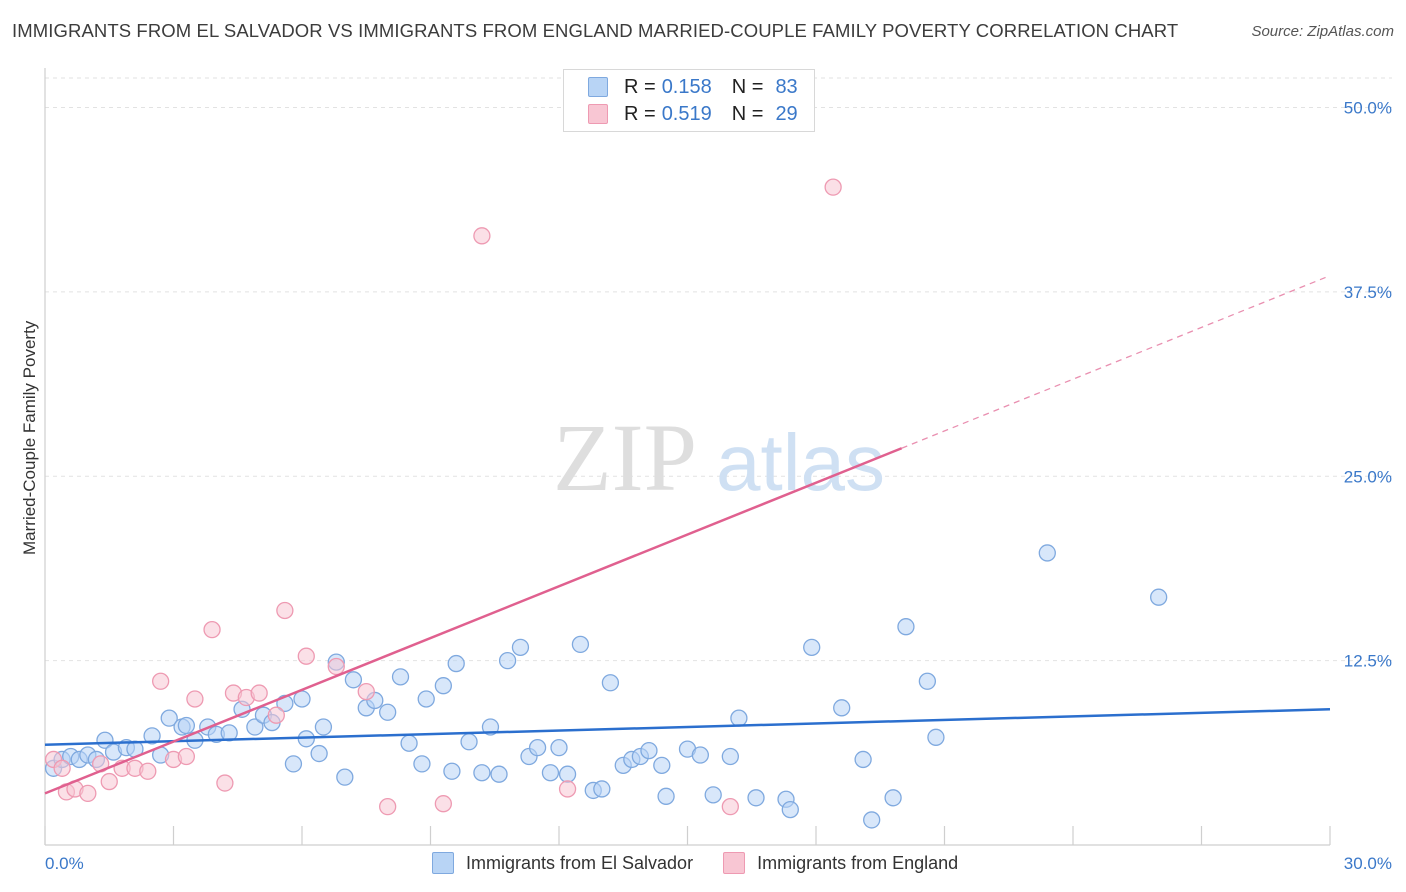 Image resolution: width=1406 pixels, height=892 pixels. I want to click on watermark: ZIP atlas, so click(719, 457).